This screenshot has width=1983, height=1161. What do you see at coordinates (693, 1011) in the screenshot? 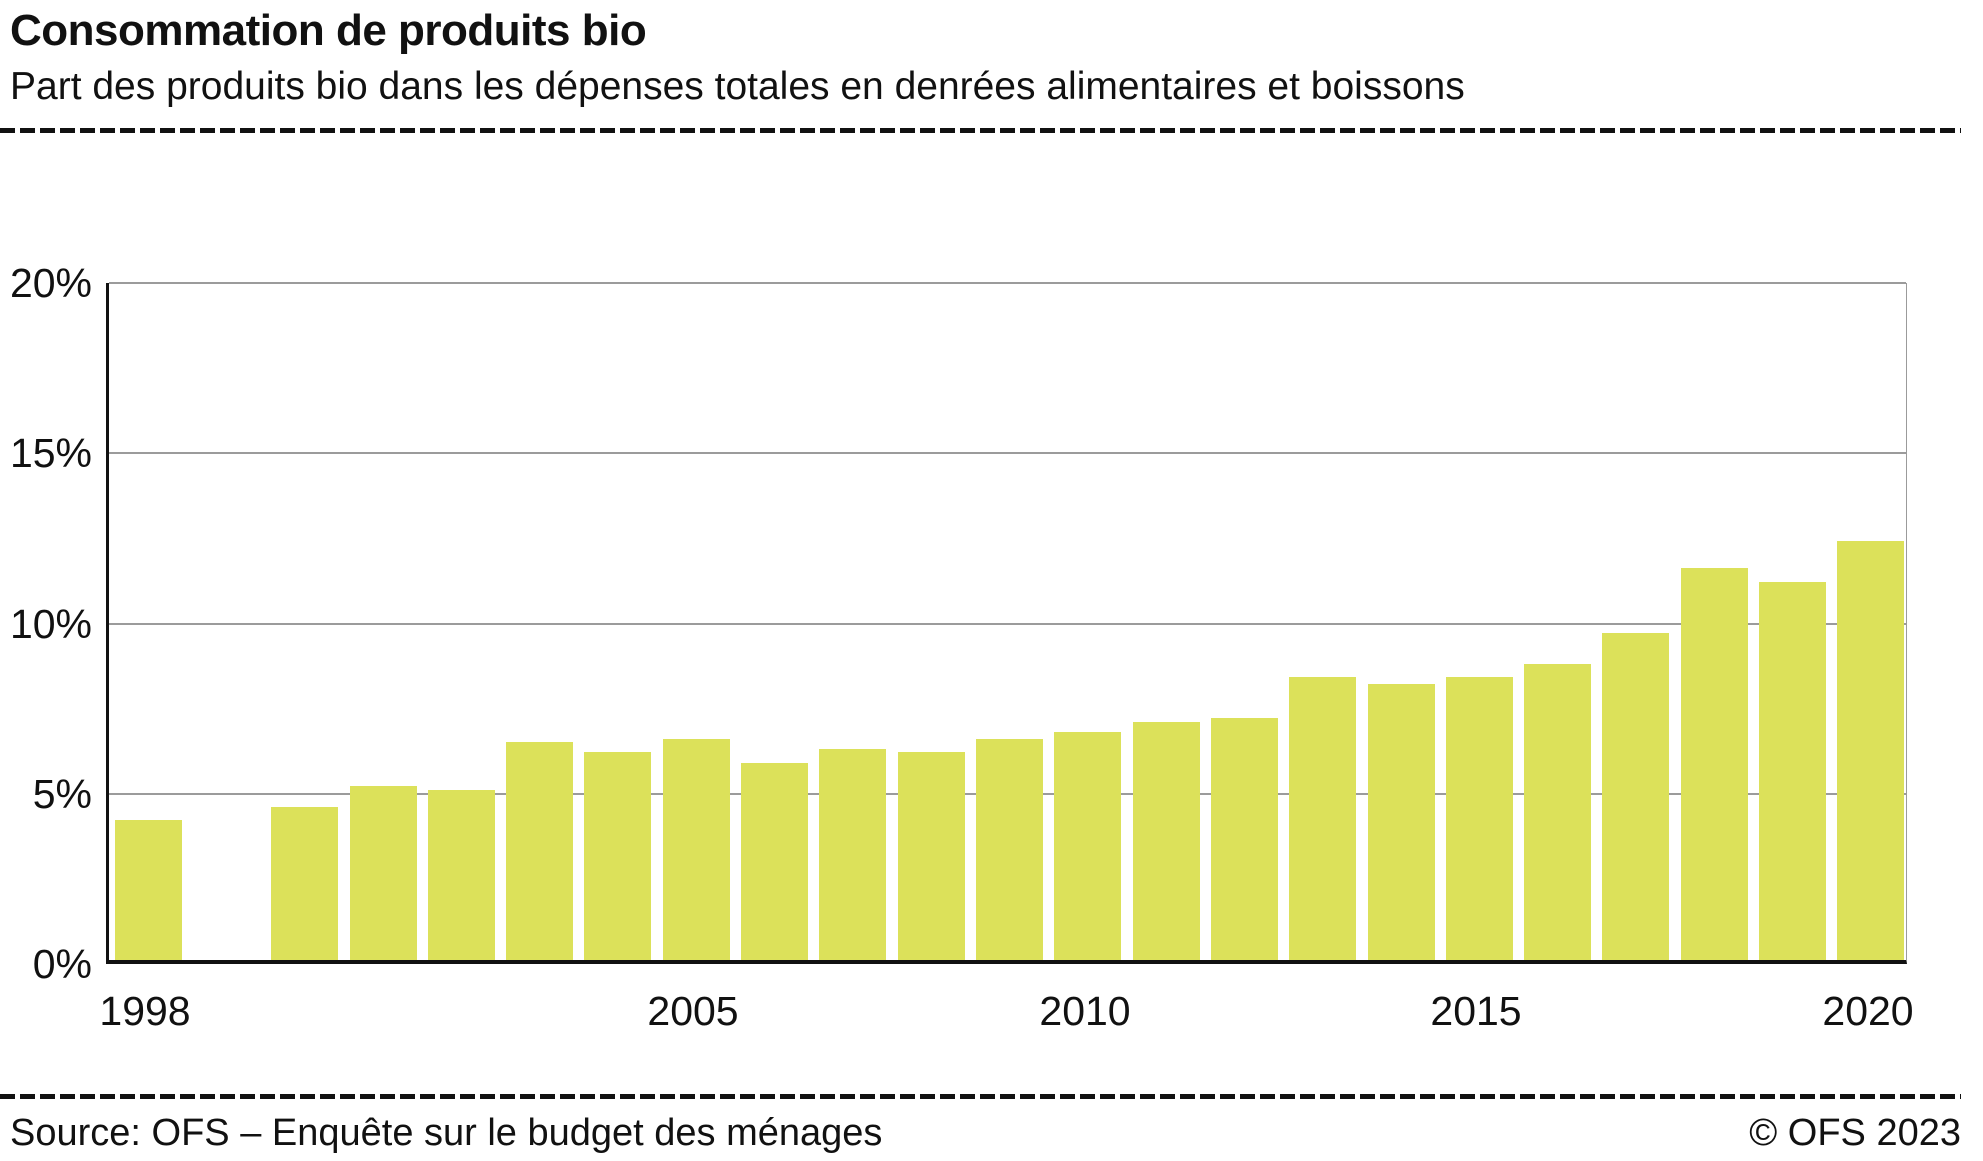
I see `x-tick-label-2005: 2005` at bounding box center [693, 1011].